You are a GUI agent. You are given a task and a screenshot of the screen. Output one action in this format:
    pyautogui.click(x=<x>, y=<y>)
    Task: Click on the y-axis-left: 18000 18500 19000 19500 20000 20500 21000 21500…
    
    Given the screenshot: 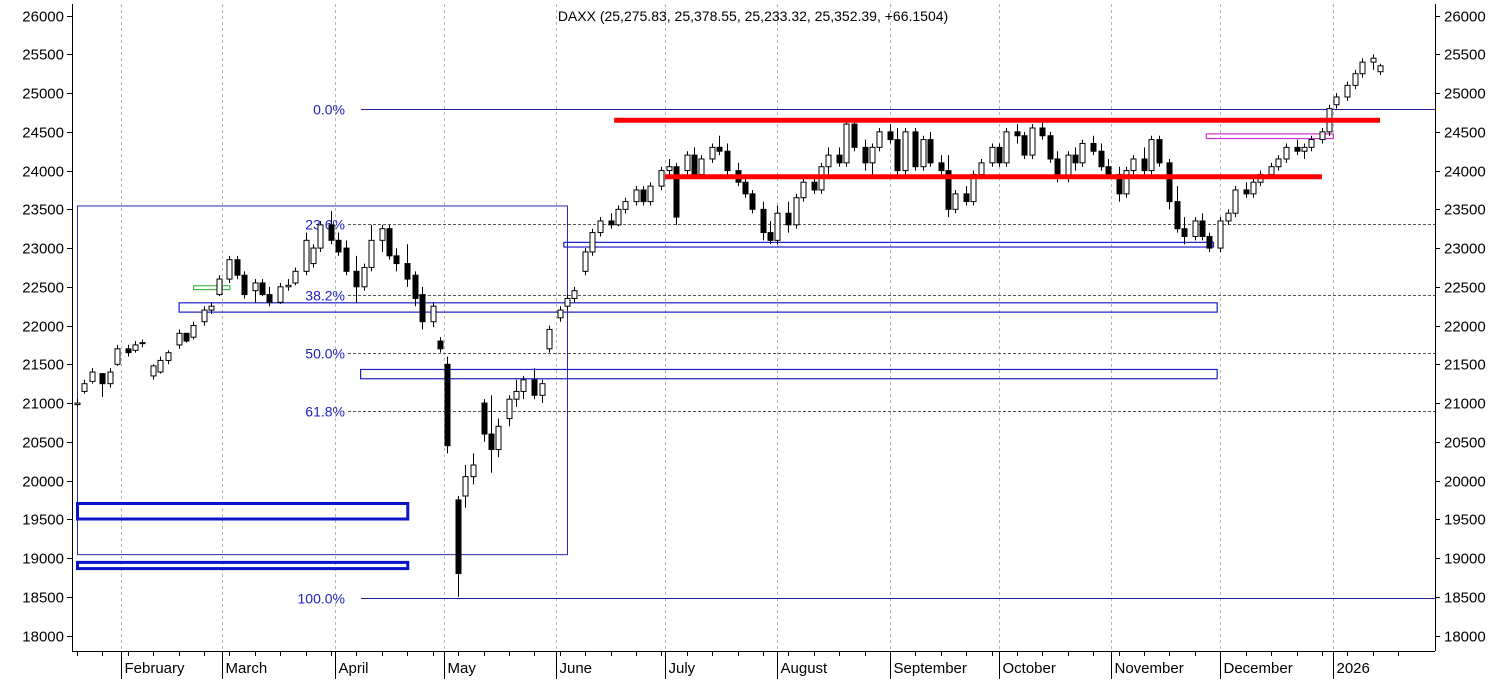 What is the action you would take?
    pyautogui.click(x=47, y=327)
    